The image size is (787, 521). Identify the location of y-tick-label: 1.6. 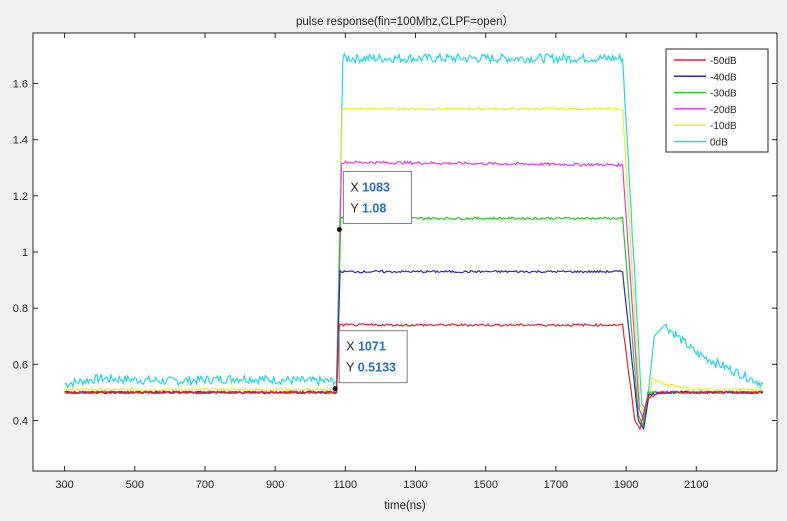
(20, 85).